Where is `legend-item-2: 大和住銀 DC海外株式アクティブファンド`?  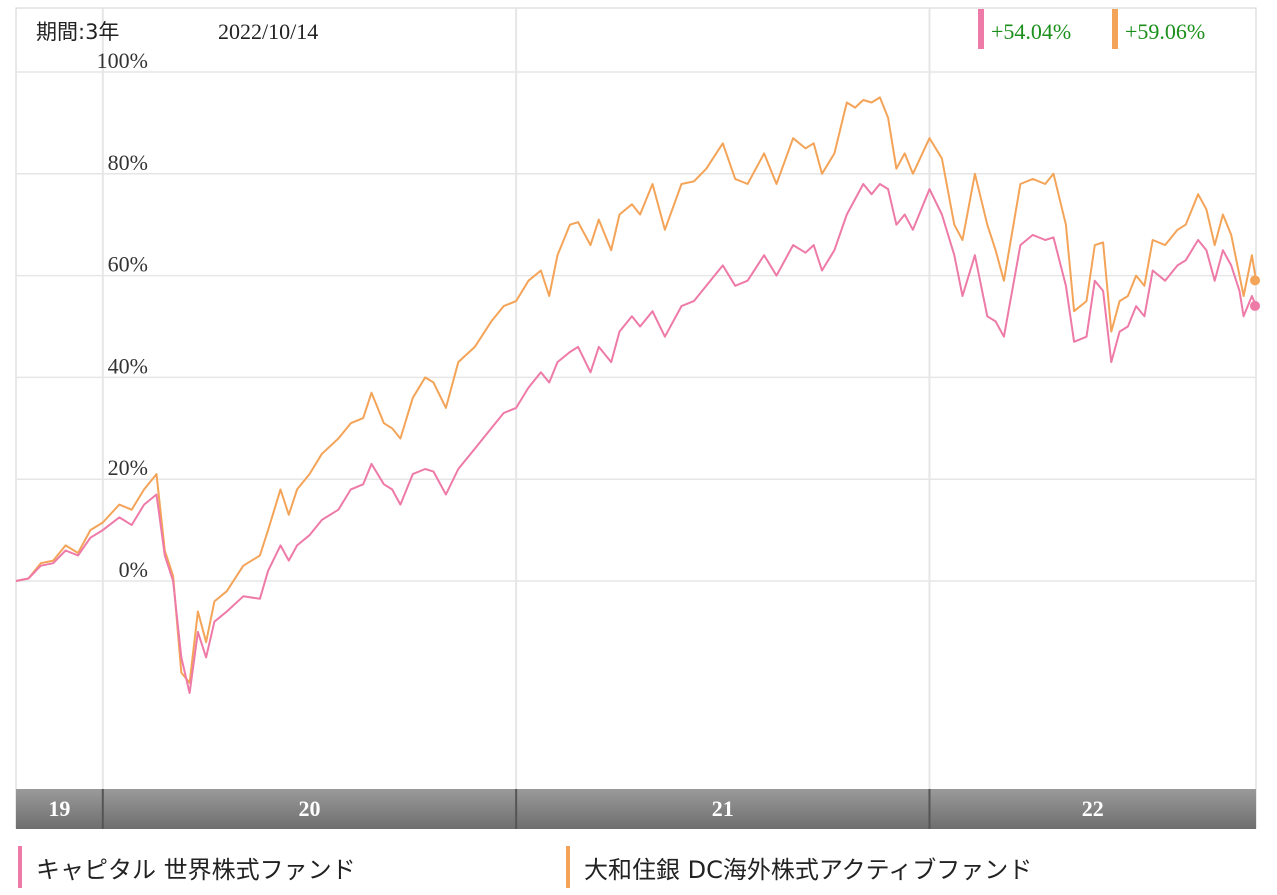
legend-item-2: 大和住銀 DC海外株式アクティブファンド is located at coordinates (799, 867).